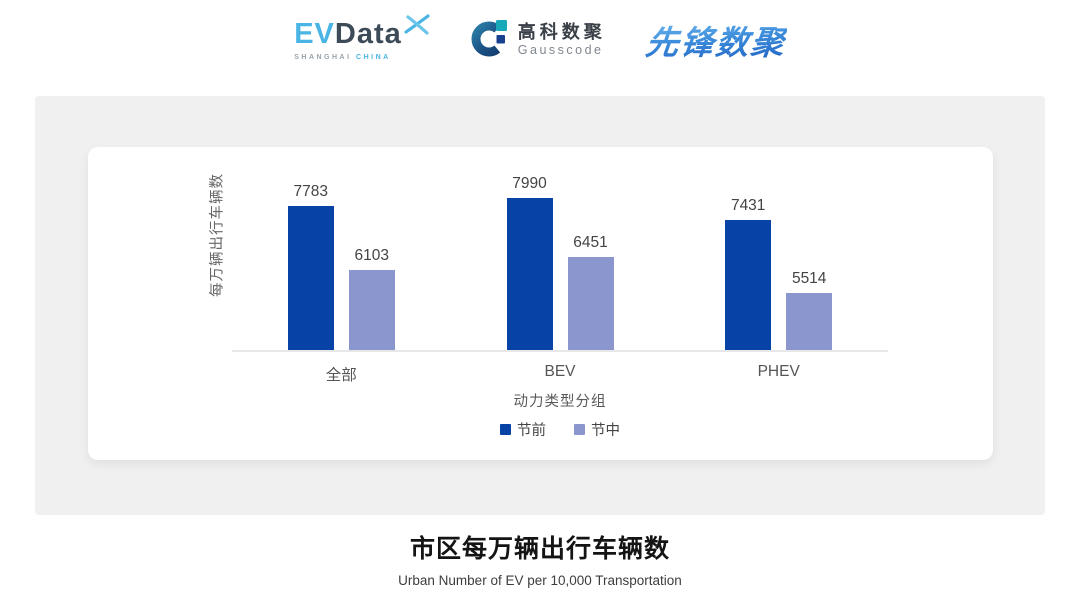  Describe the element at coordinates (590, 292) in the screenshot. I see `bar-节中-BEV: 6451` at that location.